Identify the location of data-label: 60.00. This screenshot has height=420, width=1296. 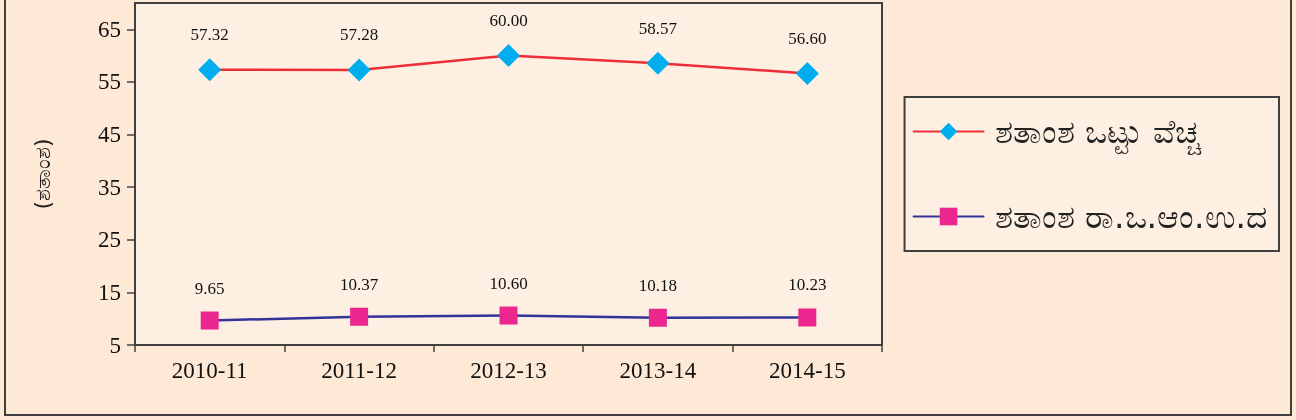
(508, 21).